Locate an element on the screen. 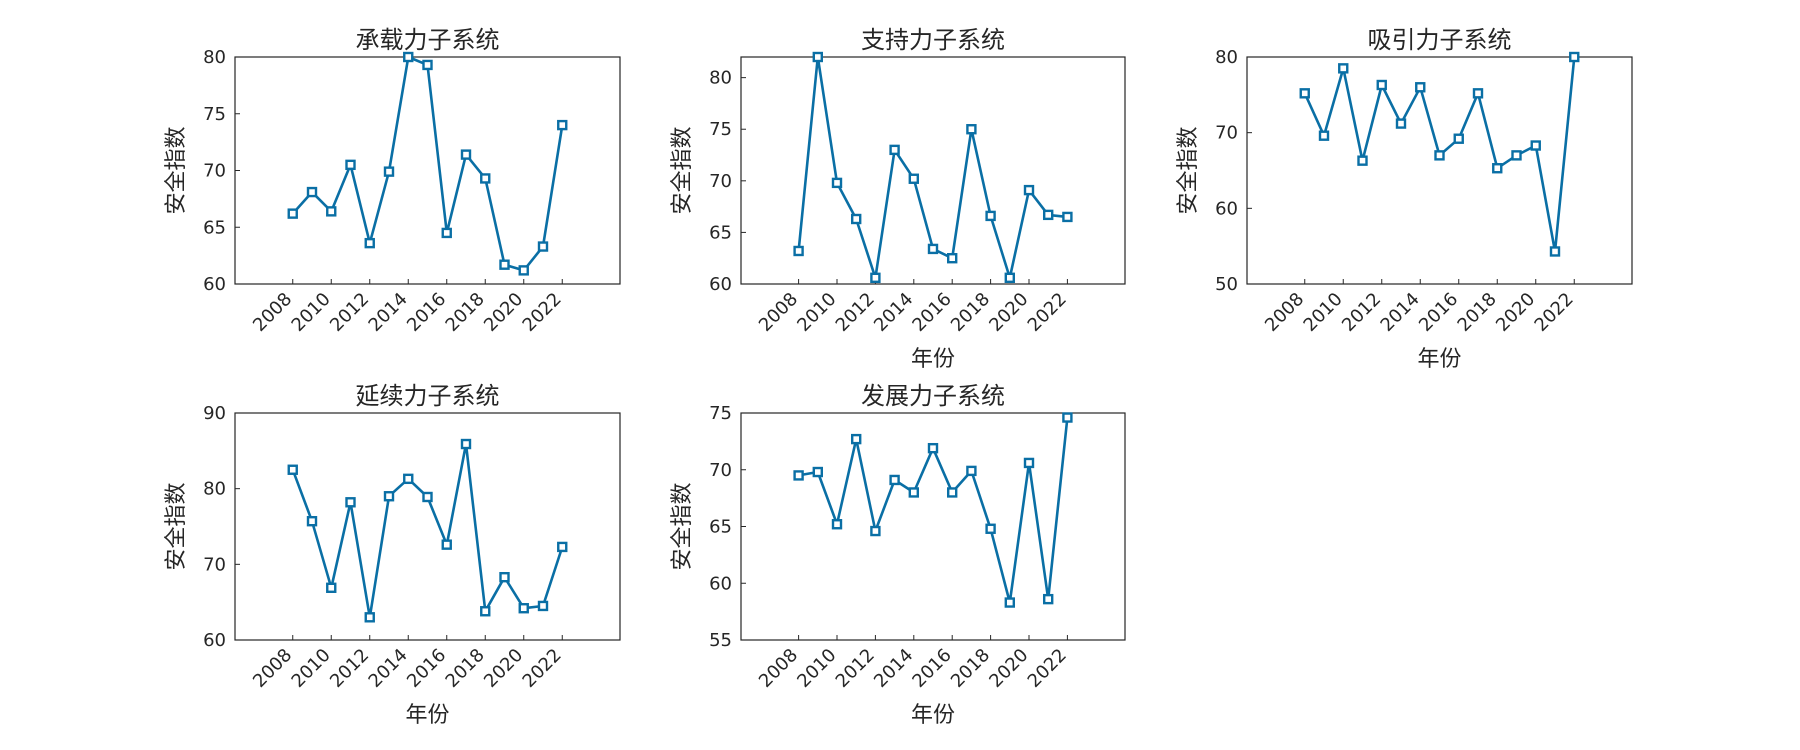  x-tick-label: 2014 is located at coordinates (1400, 312).